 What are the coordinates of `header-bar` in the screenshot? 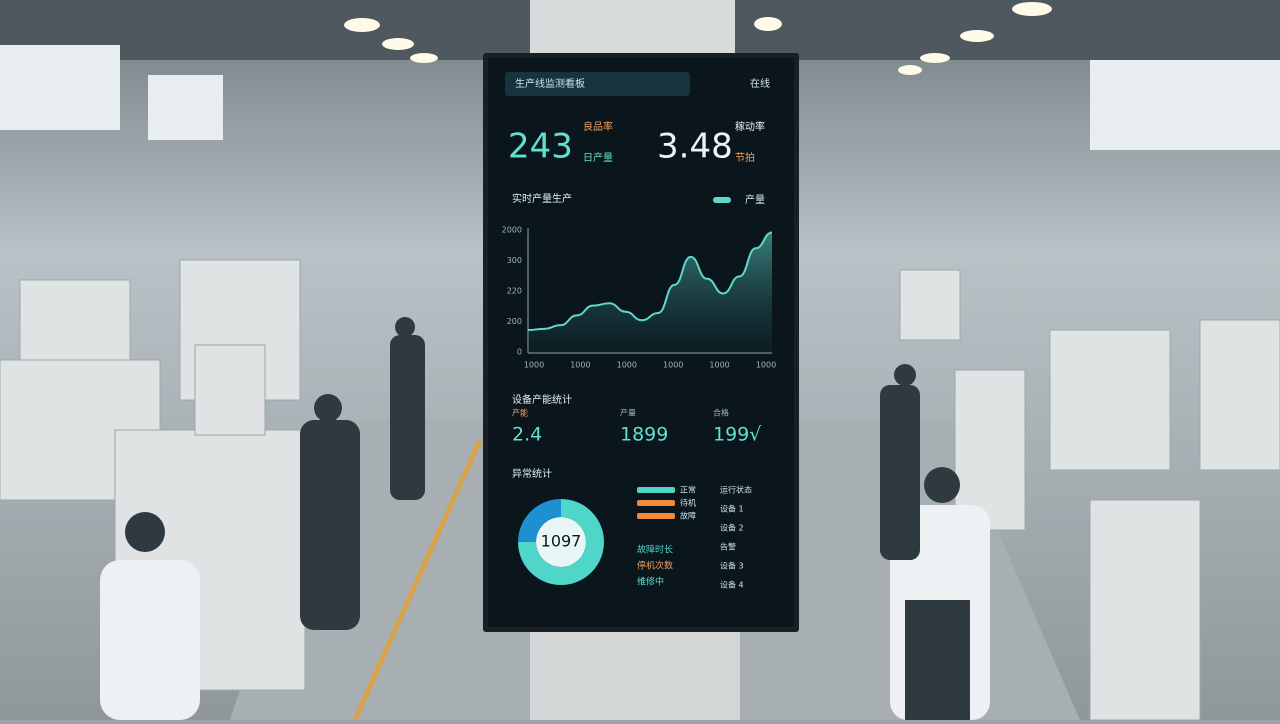 It's located at (597, 84).